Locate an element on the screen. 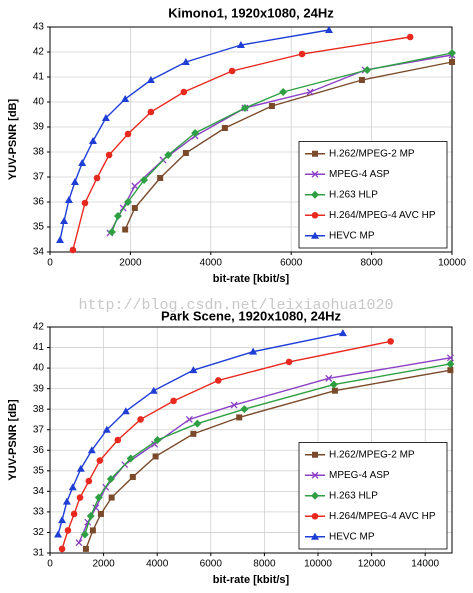 Image resolution: width=473 pixels, height=593 pixels. x-tick-label: 10000 is located at coordinates (318, 564).